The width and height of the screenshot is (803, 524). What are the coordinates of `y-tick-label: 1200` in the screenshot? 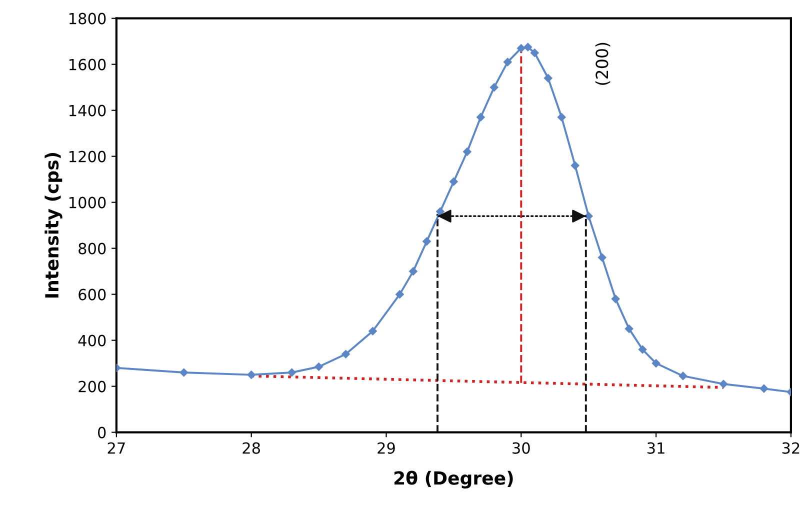 It's located at (88, 156).